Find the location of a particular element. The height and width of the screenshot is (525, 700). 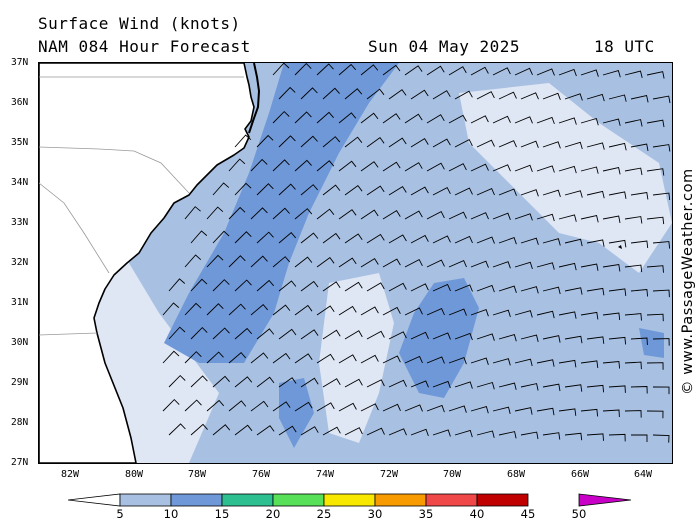

colorbar-label-30: 30 is located at coordinates (375, 514).